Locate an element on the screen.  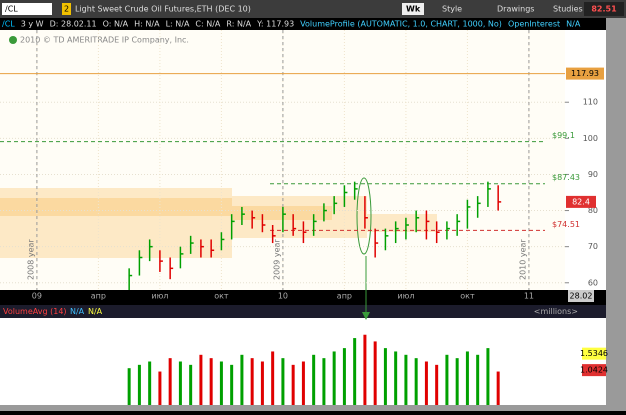
info-item: OpenInterest is located at coordinates (534, 24).